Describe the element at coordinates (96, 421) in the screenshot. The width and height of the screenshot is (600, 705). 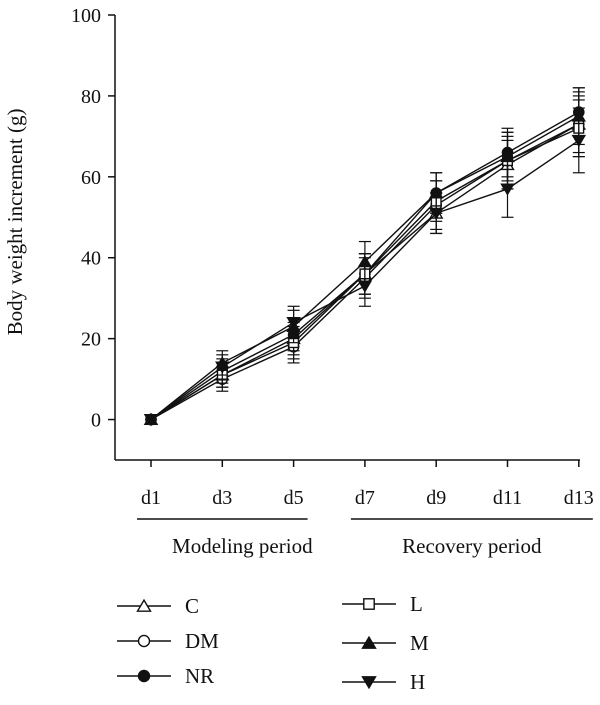
I see `y-tick-label: 0` at that location.